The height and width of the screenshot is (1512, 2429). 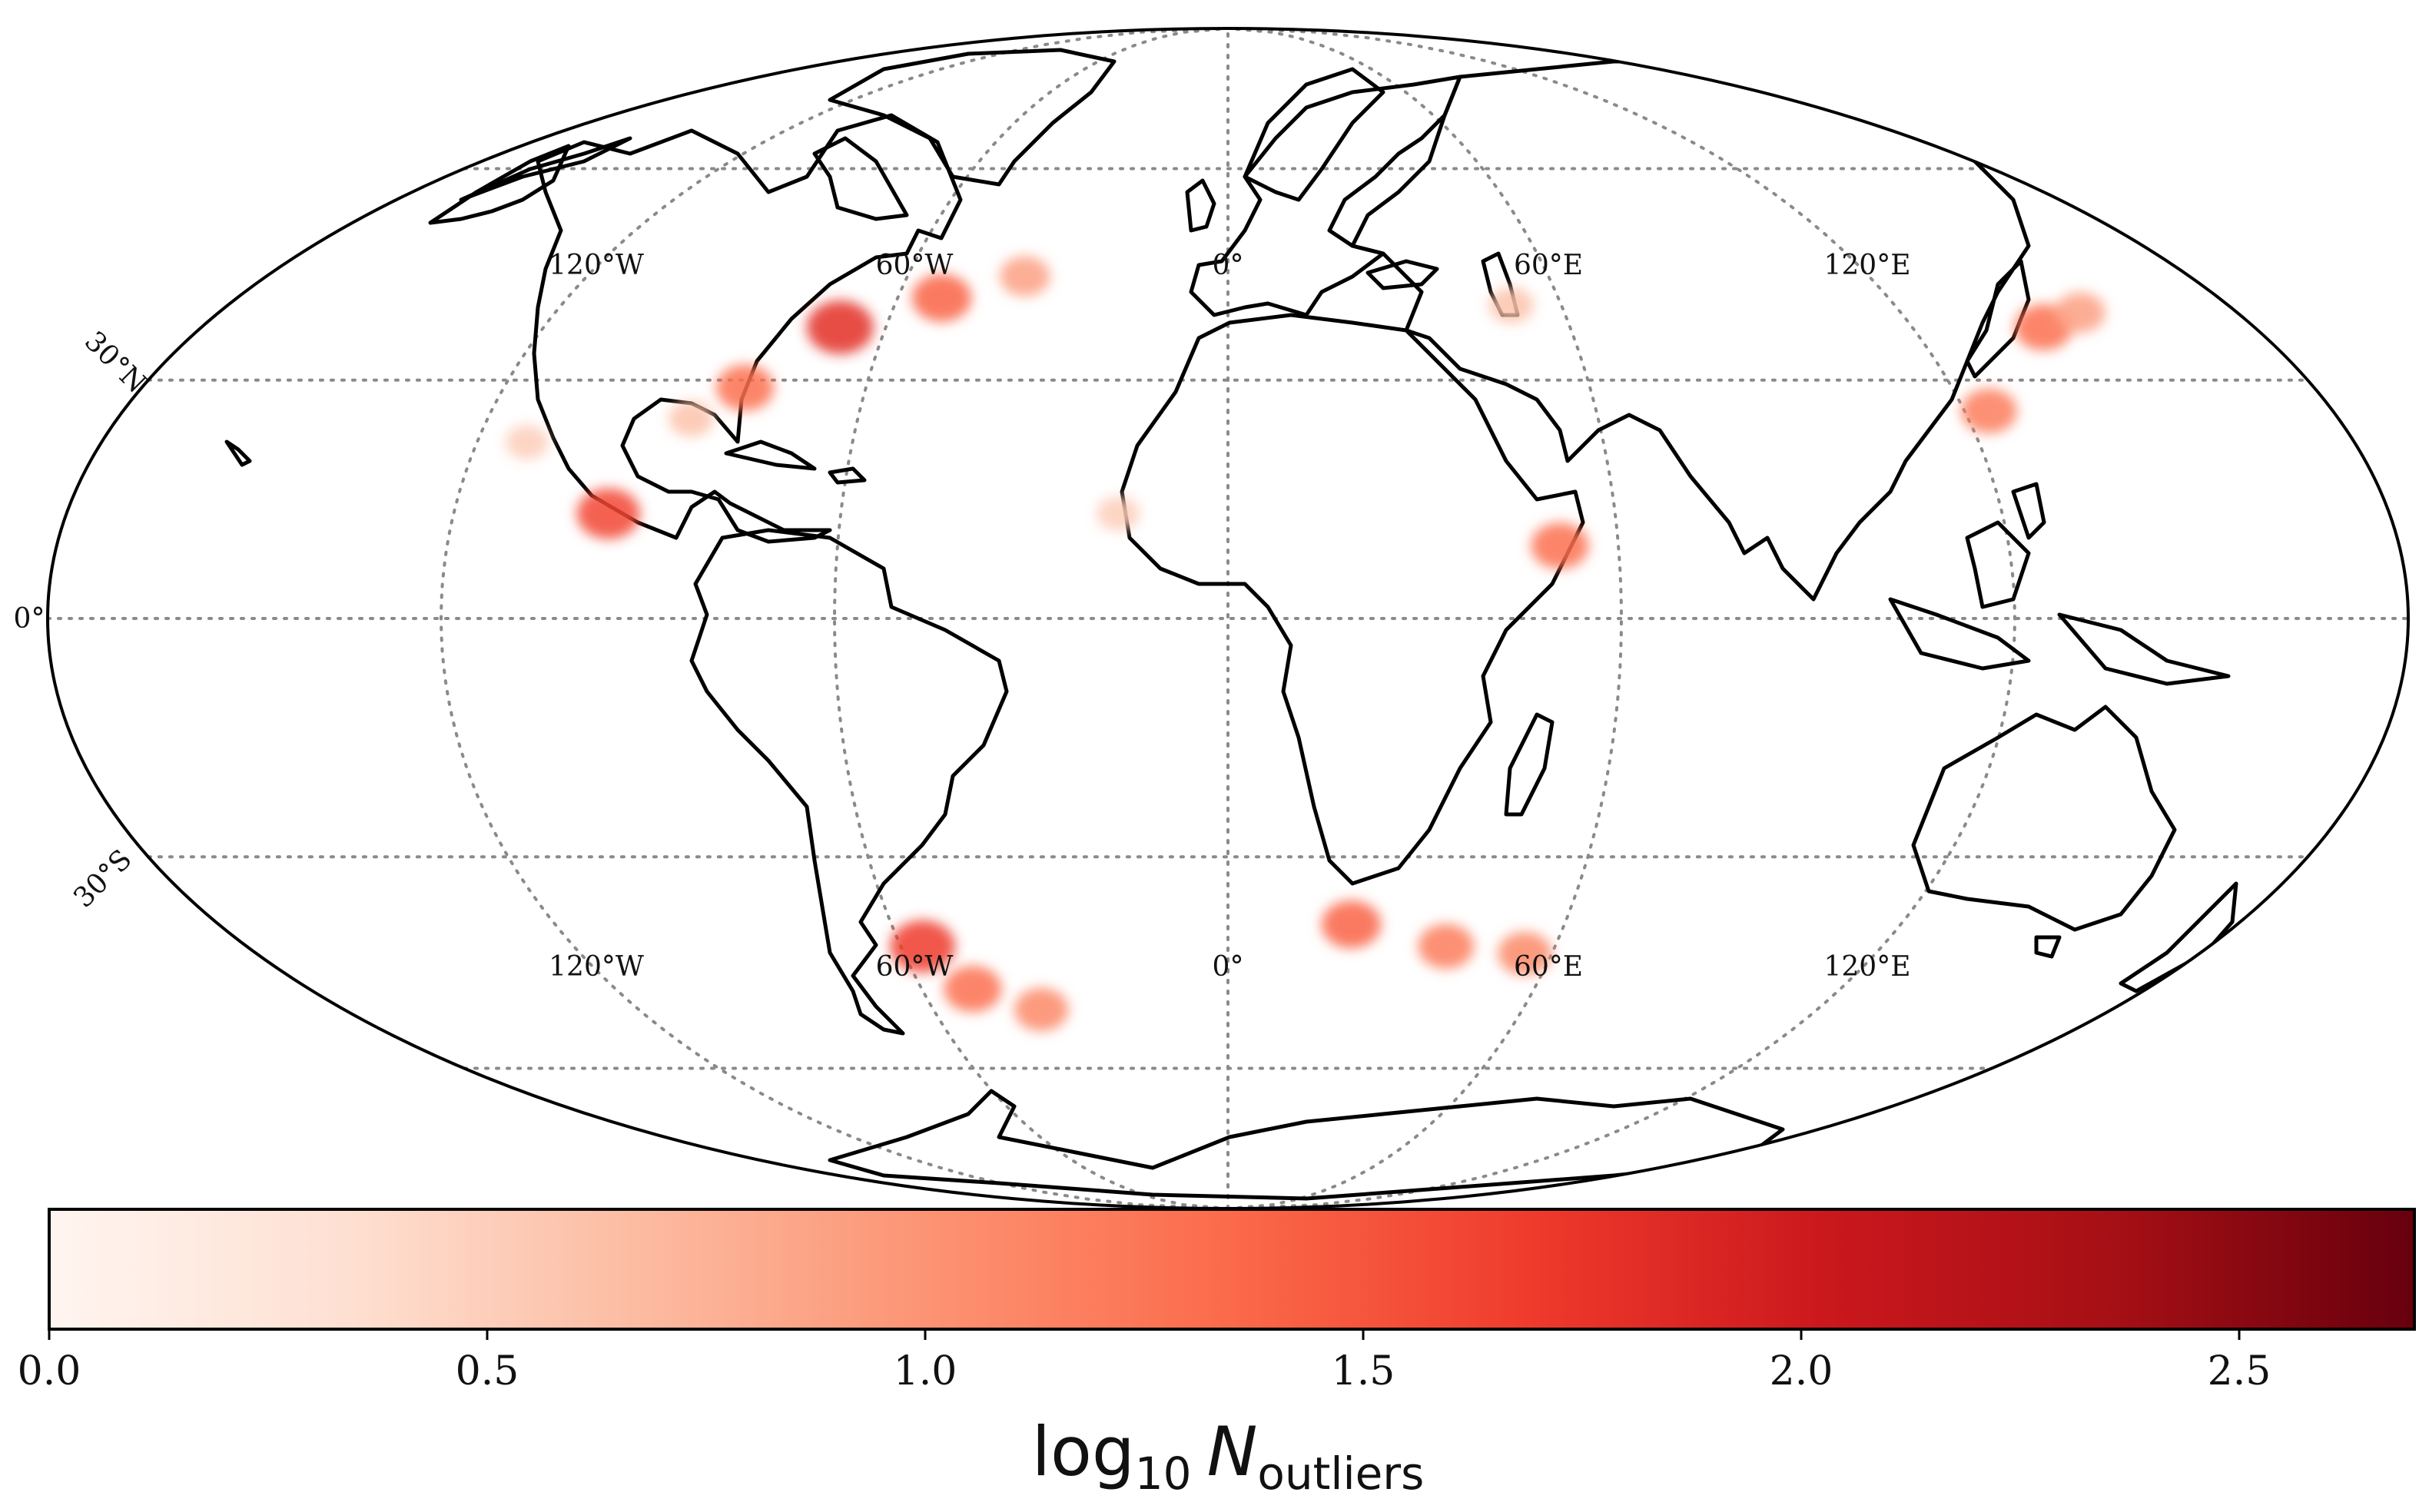 I want to click on colorbar-tick-label: 2.5, so click(x=2239, y=1371).